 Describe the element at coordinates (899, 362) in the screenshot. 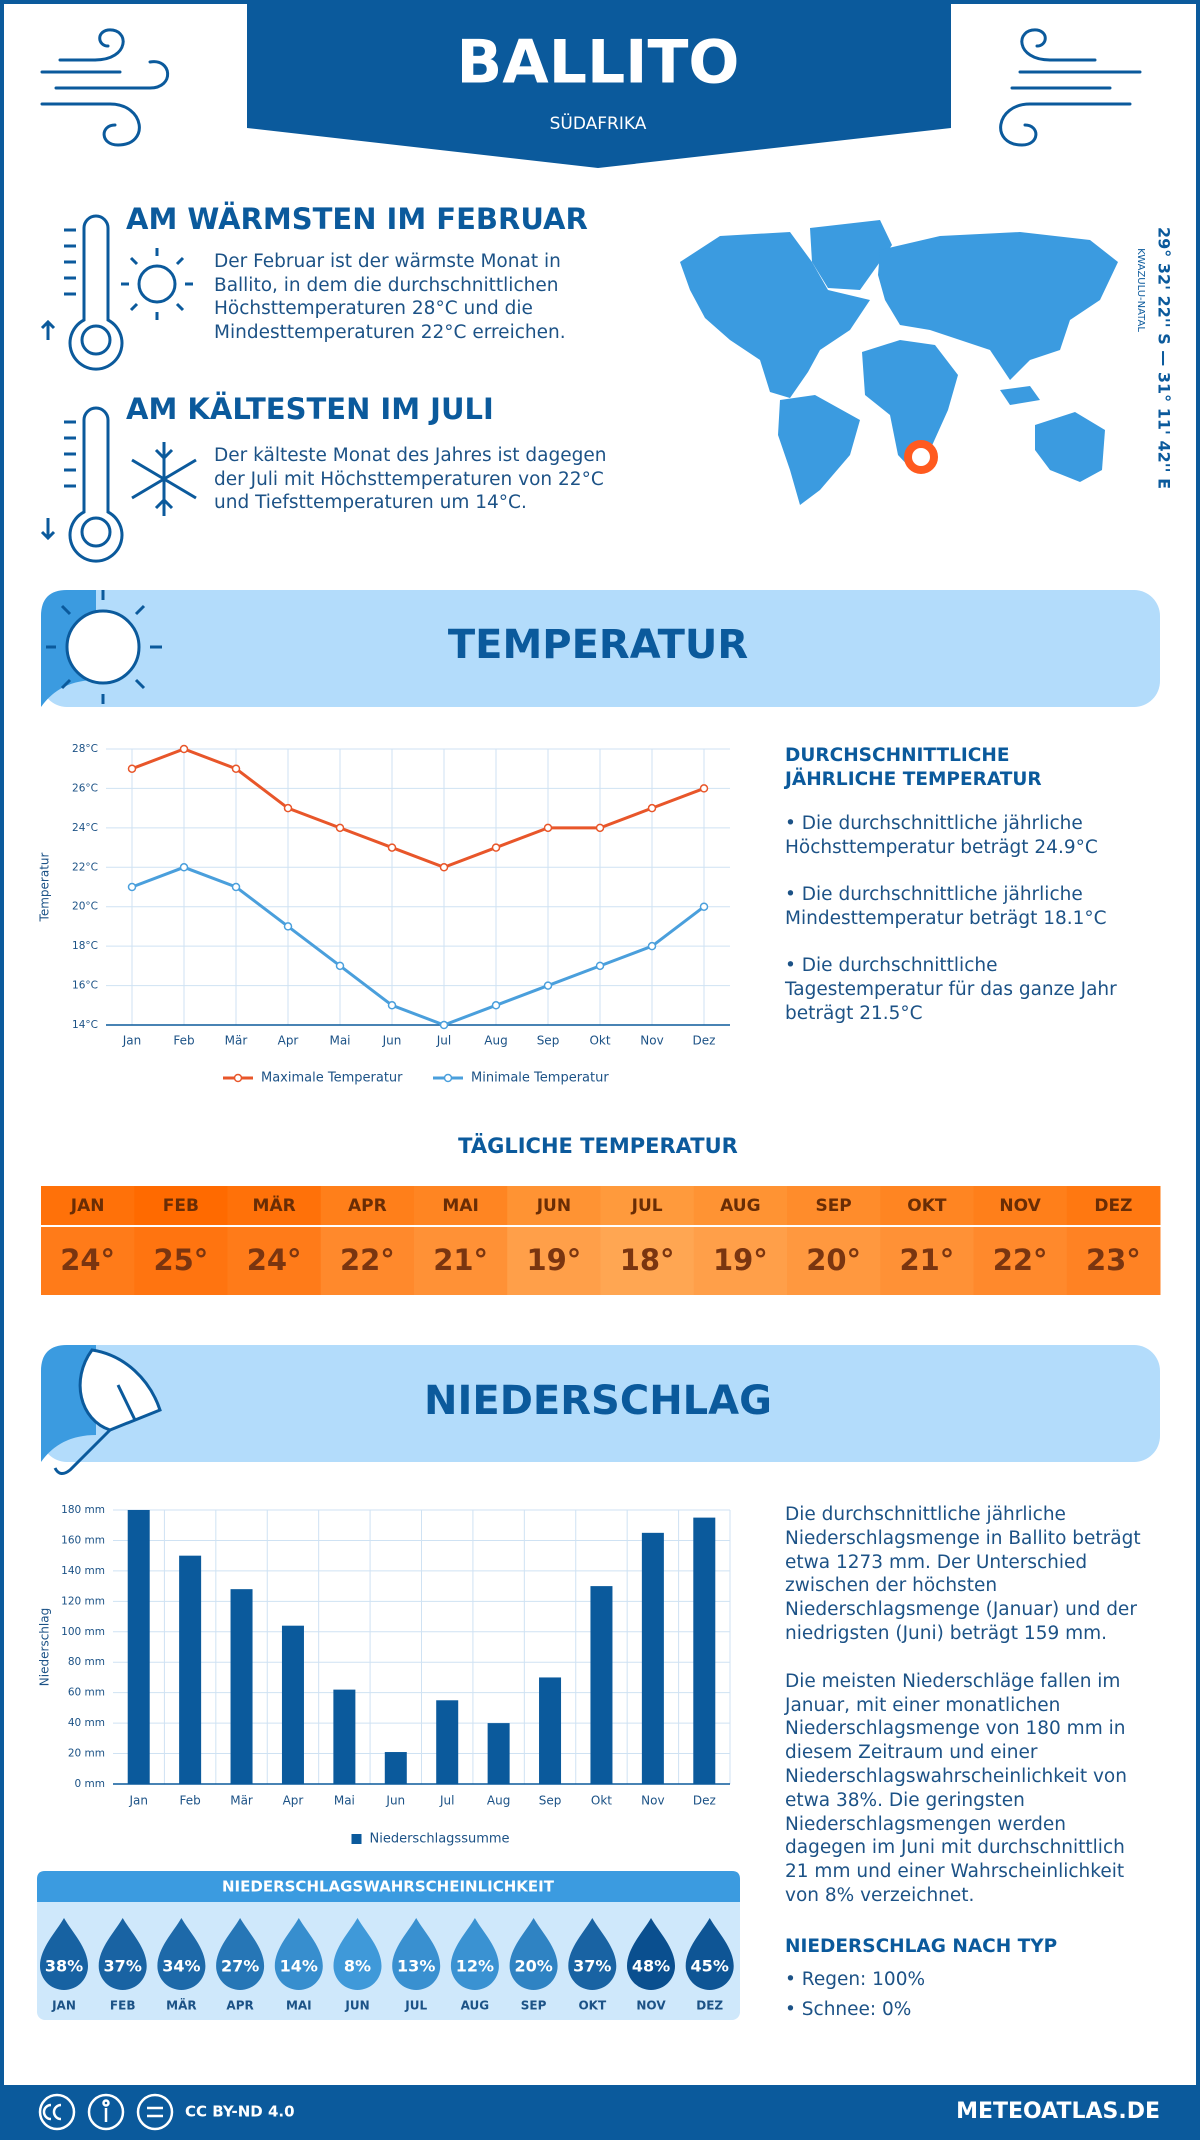

I see `world-map` at that location.